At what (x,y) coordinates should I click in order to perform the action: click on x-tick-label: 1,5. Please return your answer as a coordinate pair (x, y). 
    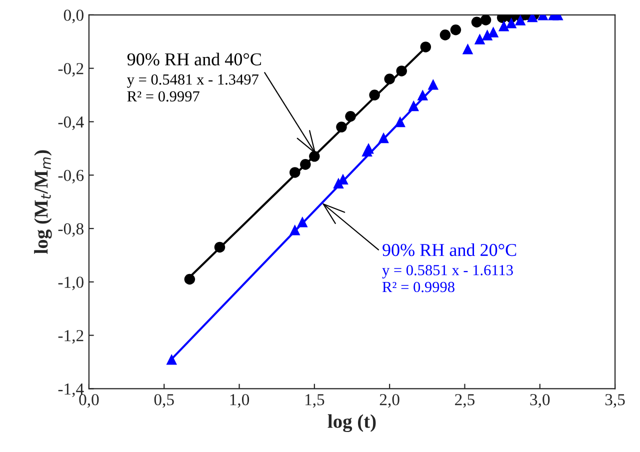
    Looking at the image, I should click on (314, 401).